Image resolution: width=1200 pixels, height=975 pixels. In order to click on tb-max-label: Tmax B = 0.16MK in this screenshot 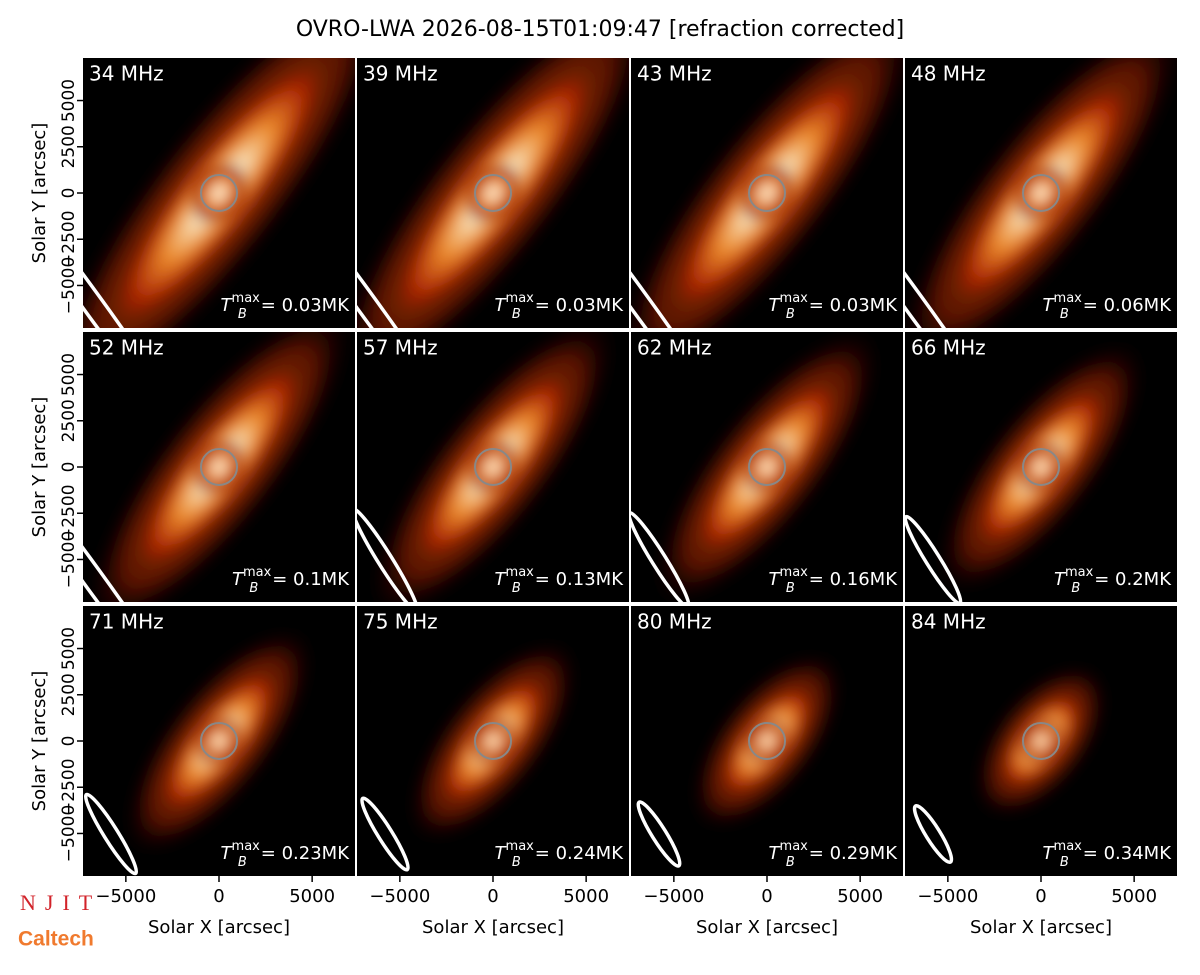, I will do `click(834, 580)`.